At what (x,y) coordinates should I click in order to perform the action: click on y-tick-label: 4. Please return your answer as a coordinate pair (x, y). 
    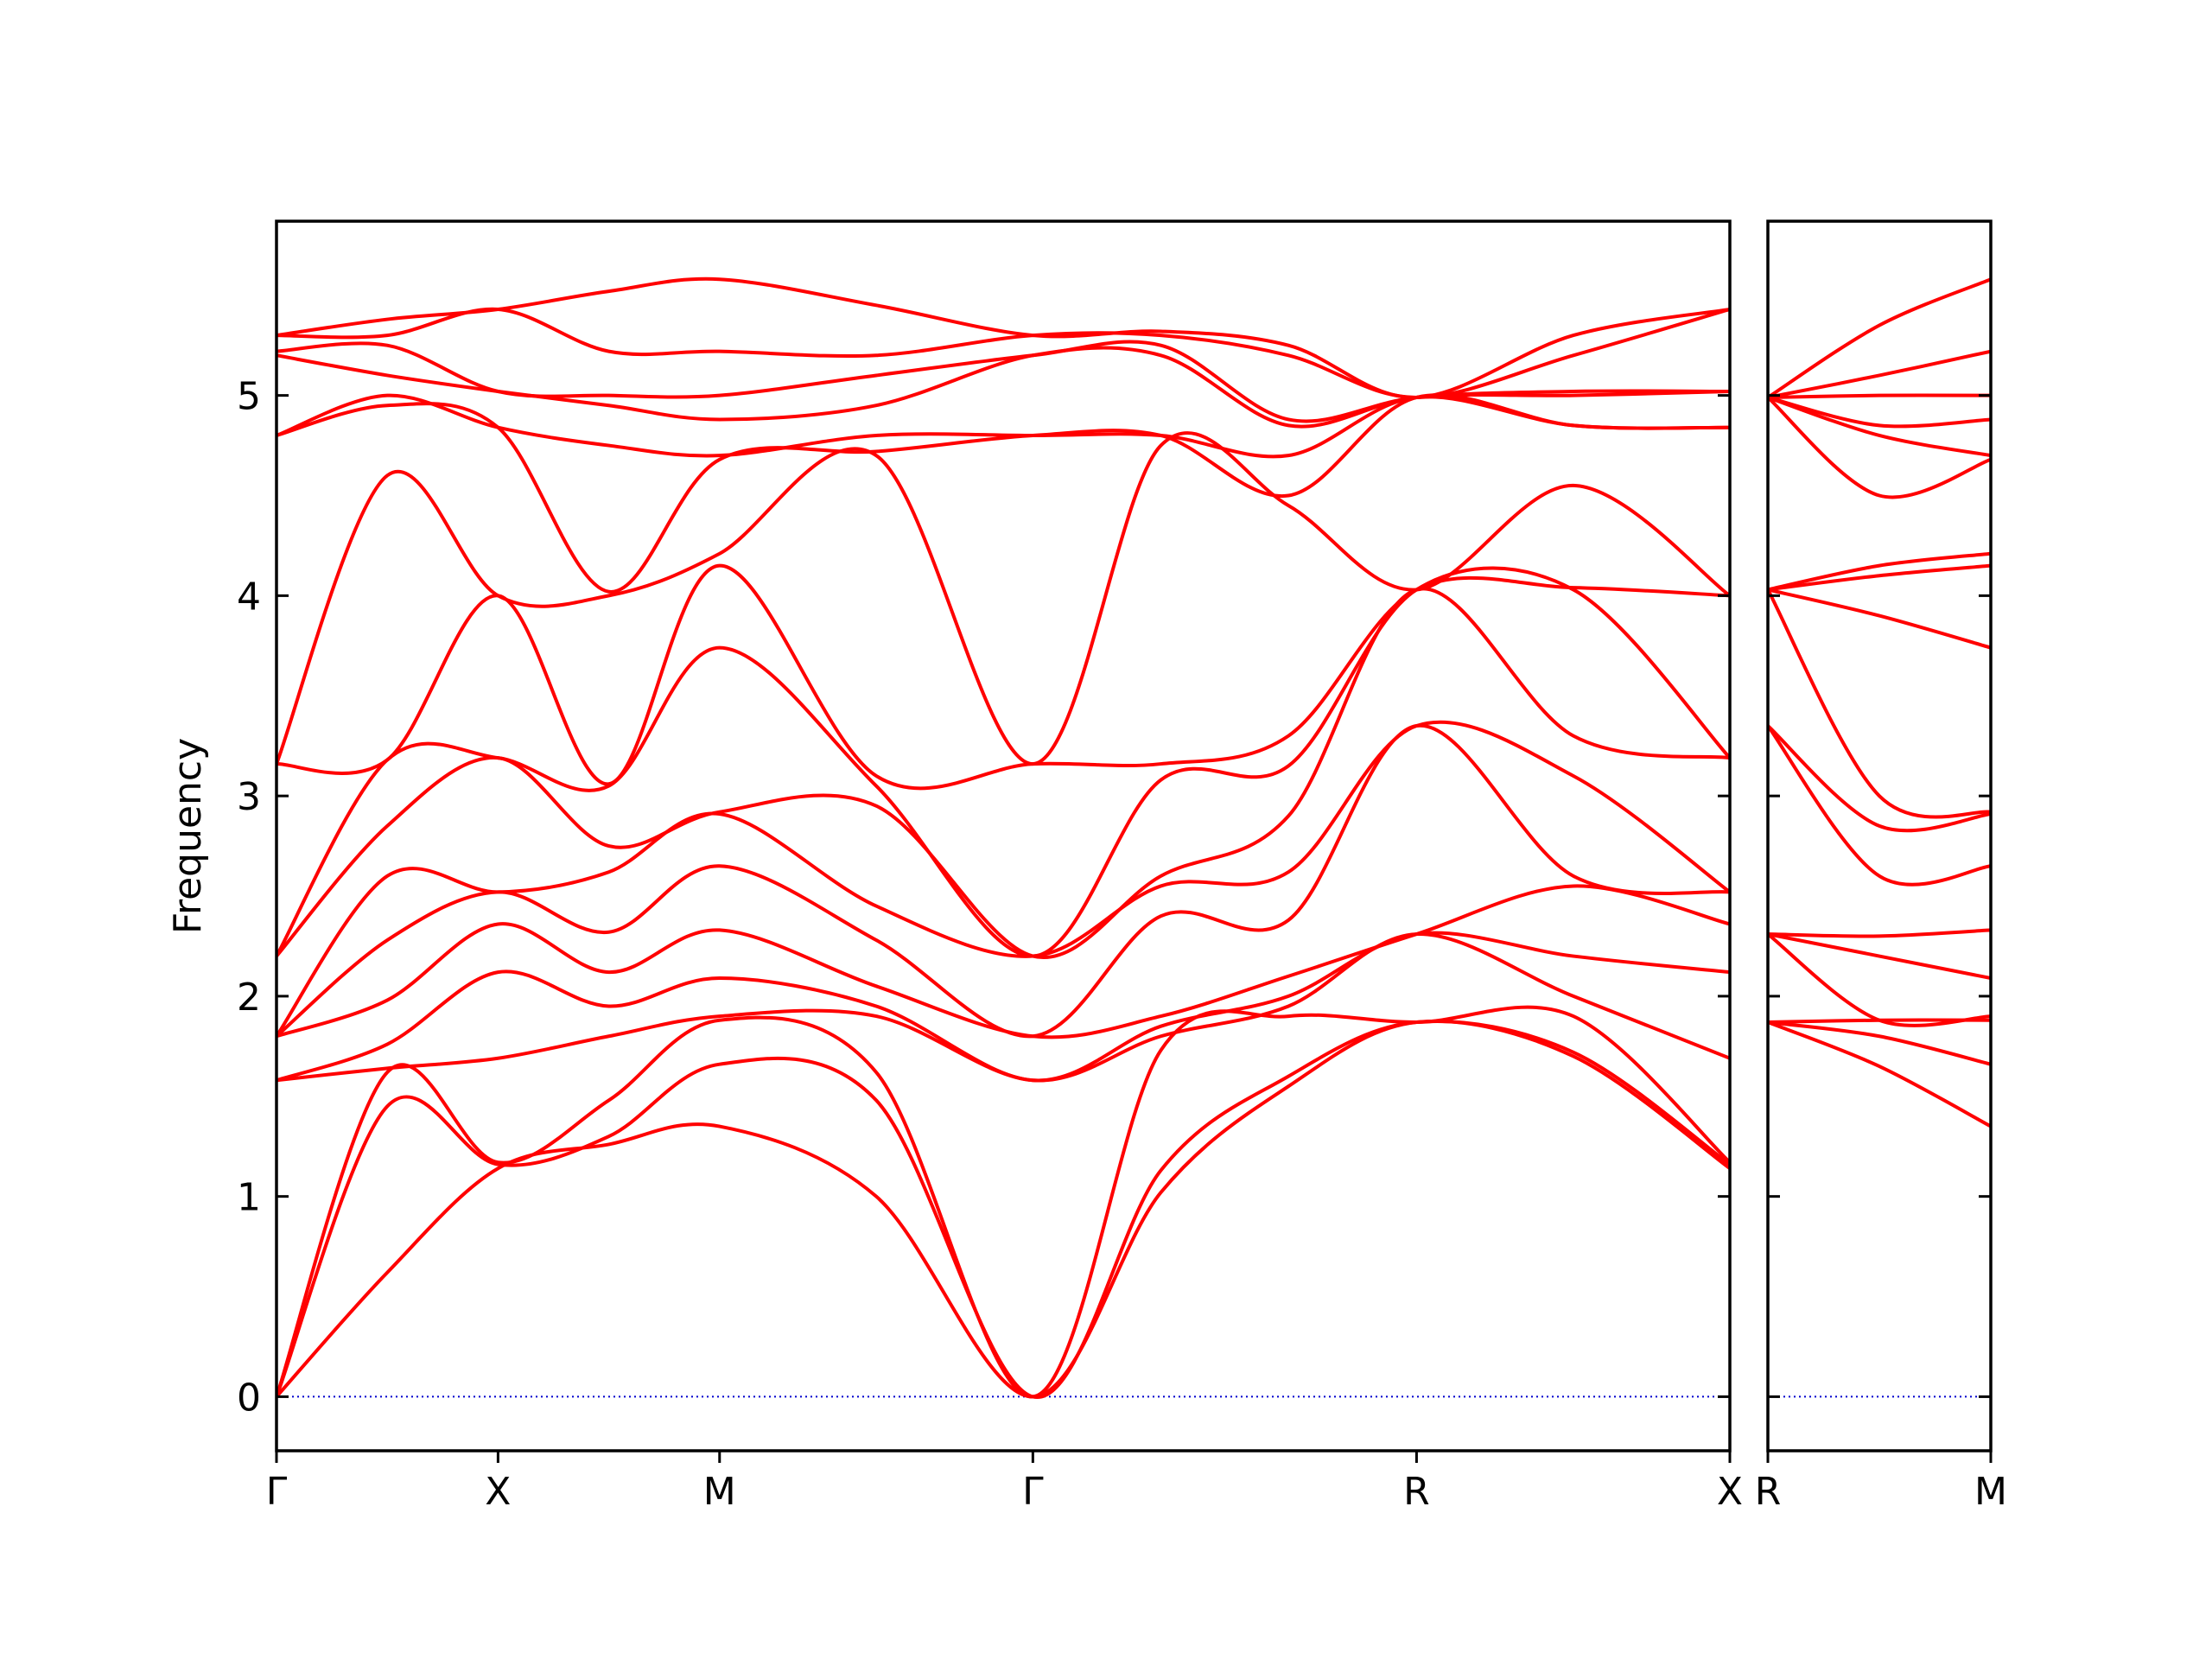
    Looking at the image, I should click on (249, 597).